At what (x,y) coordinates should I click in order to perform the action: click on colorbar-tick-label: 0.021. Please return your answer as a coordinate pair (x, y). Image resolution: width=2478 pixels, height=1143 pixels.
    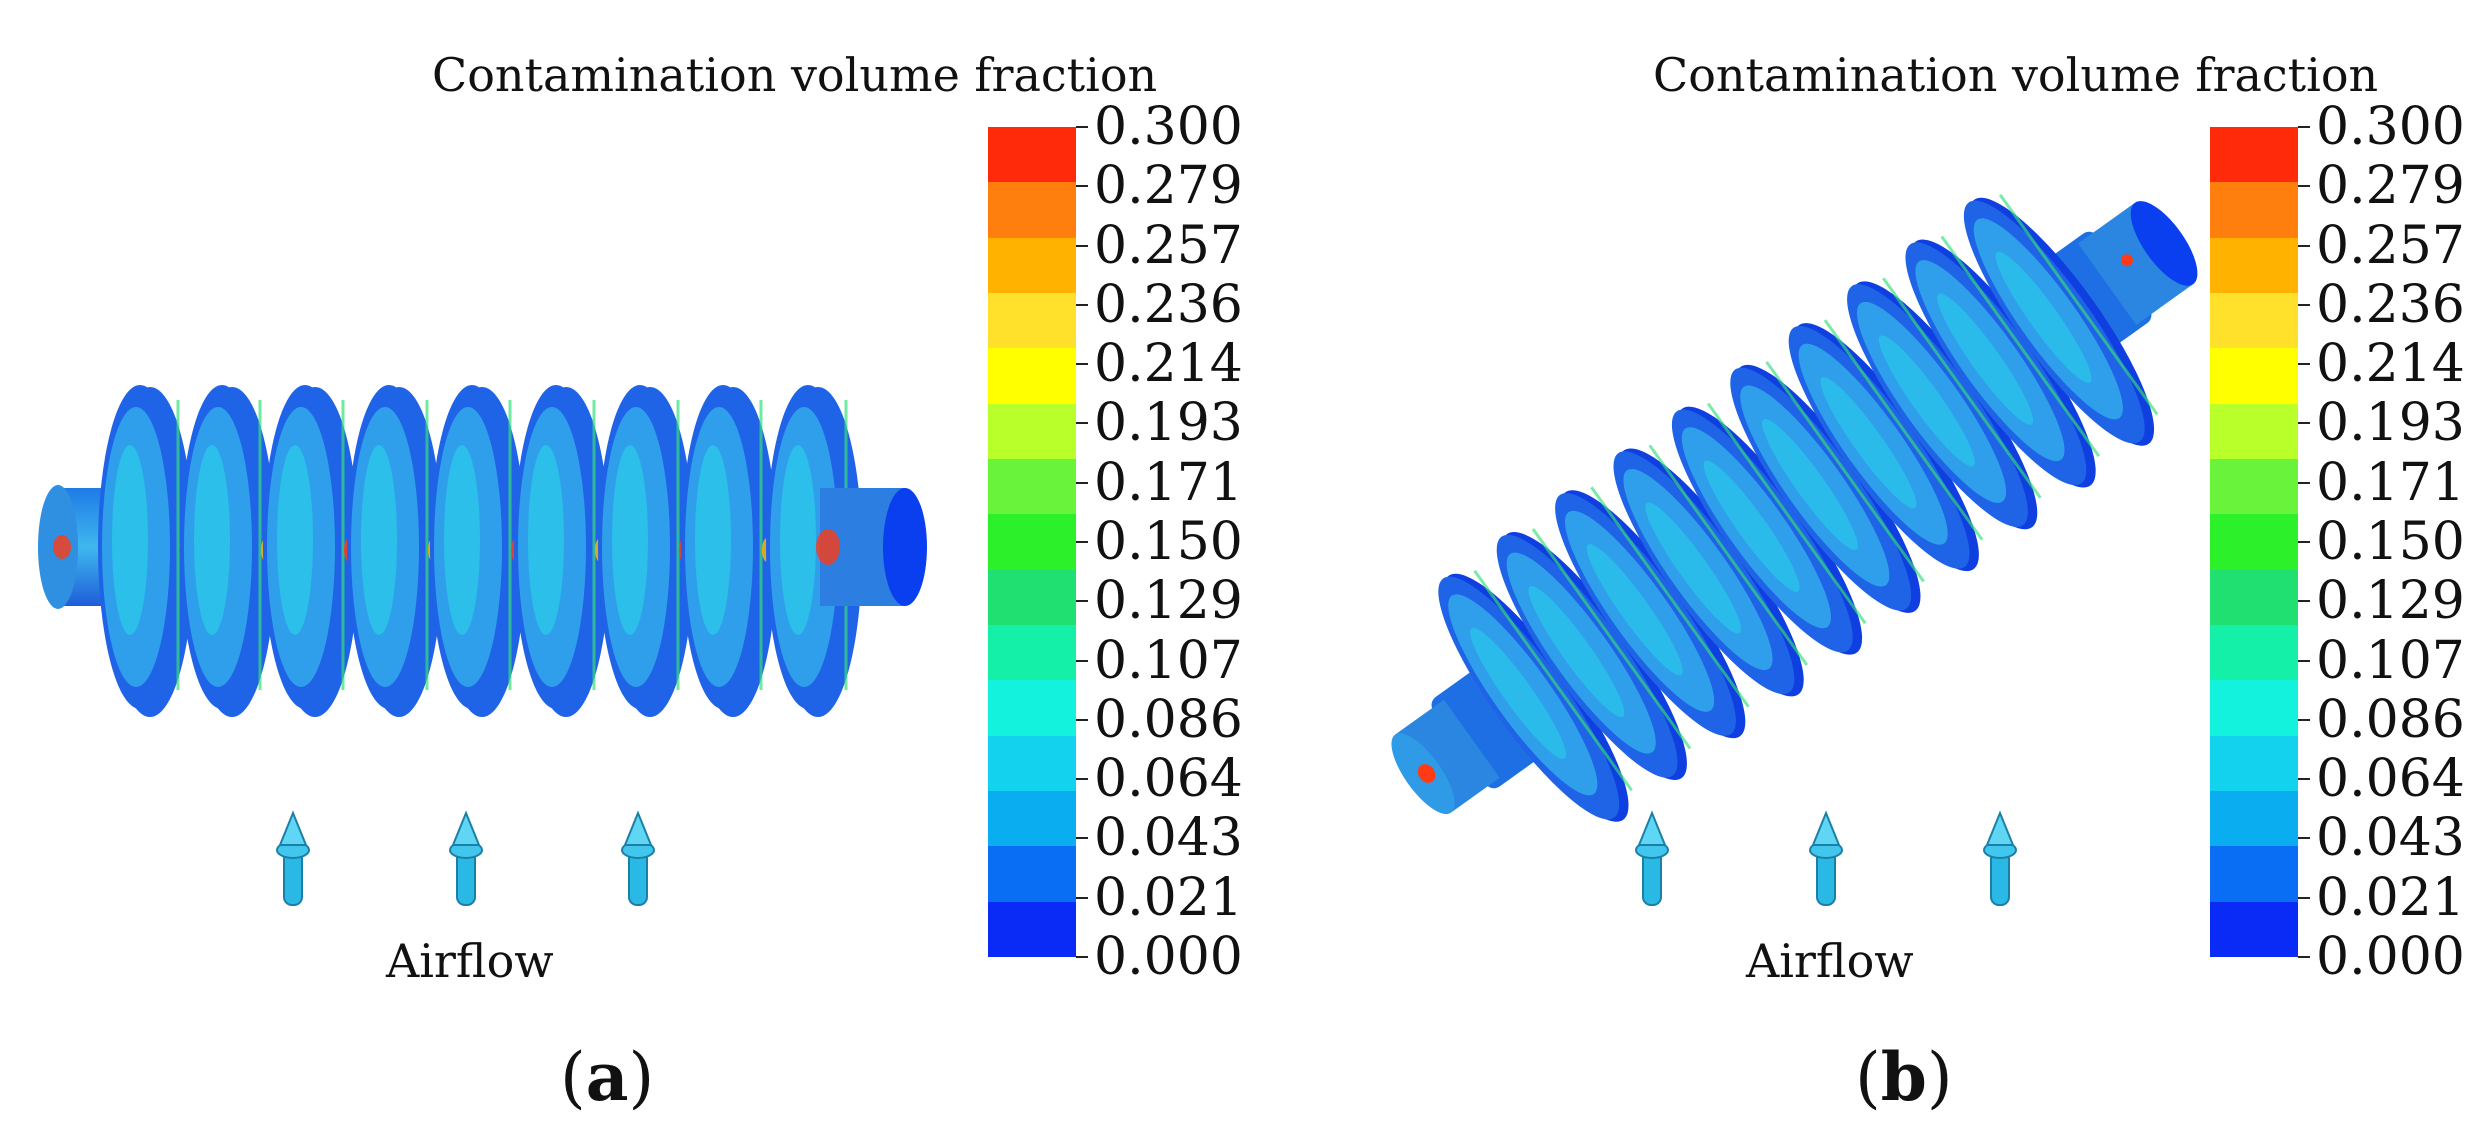
    Looking at the image, I should click on (2390, 897).